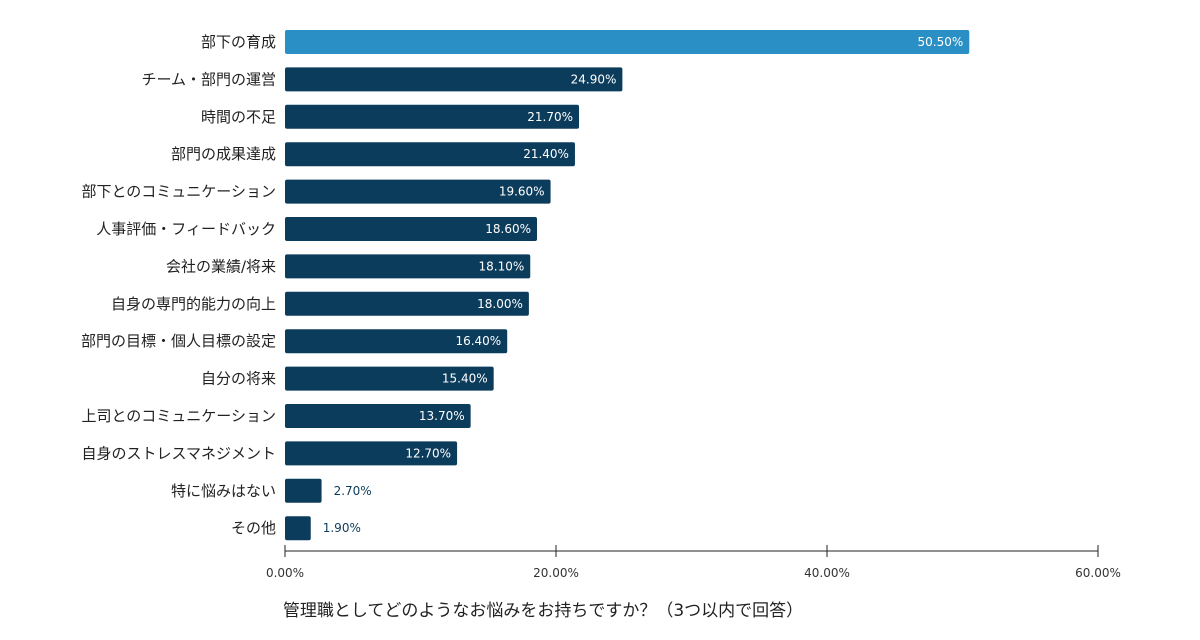 This screenshot has width=1200, height=640. What do you see at coordinates (594, 79) in the screenshot?
I see `data-label: 24.90%` at bounding box center [594, 79].